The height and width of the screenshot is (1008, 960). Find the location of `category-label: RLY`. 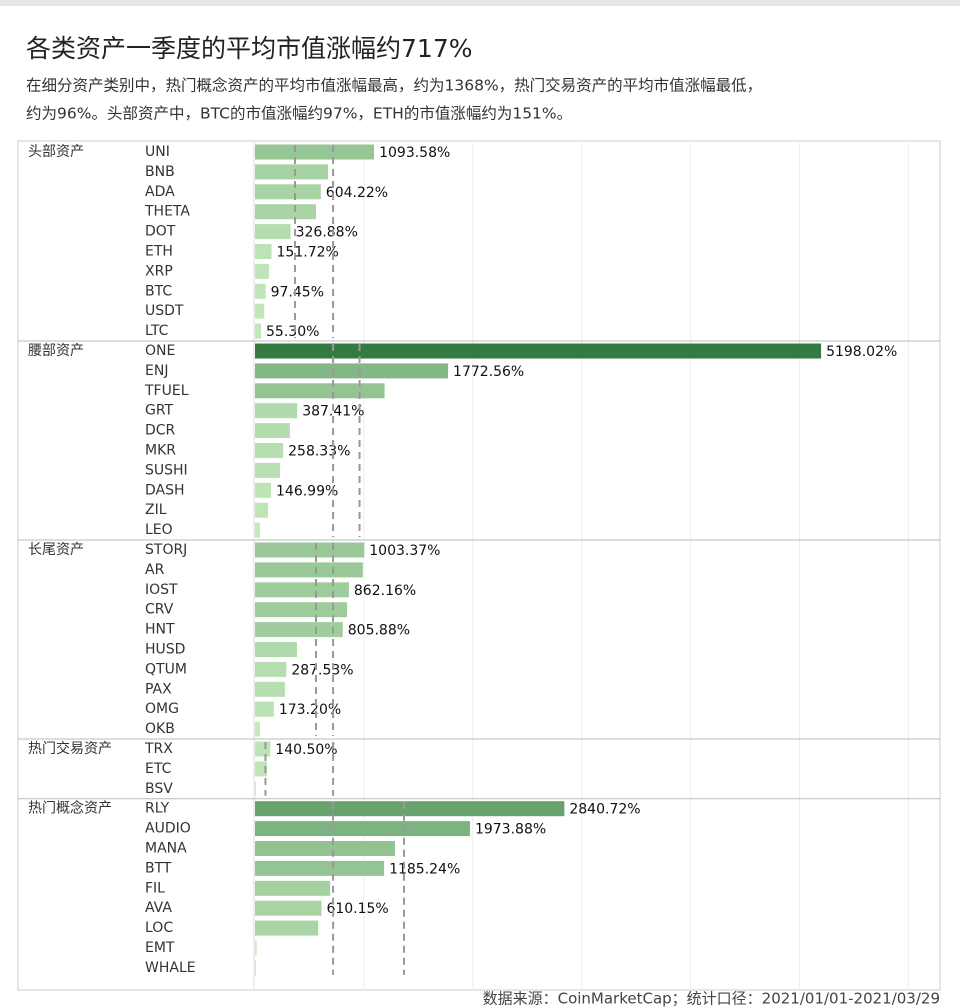

category-label: RLY is located at coordinates (157, 809).